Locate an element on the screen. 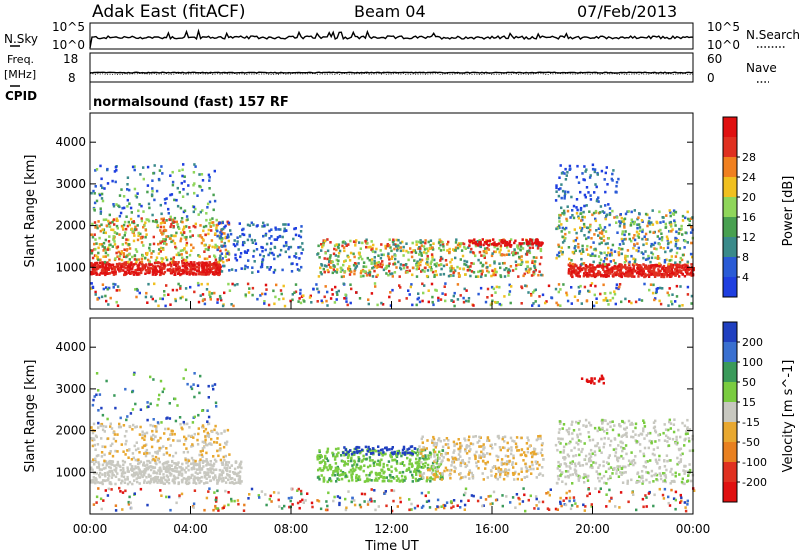 The image size is (800, 554). power-colorbar-label-1: 8 is located at coordinates (745, 257).